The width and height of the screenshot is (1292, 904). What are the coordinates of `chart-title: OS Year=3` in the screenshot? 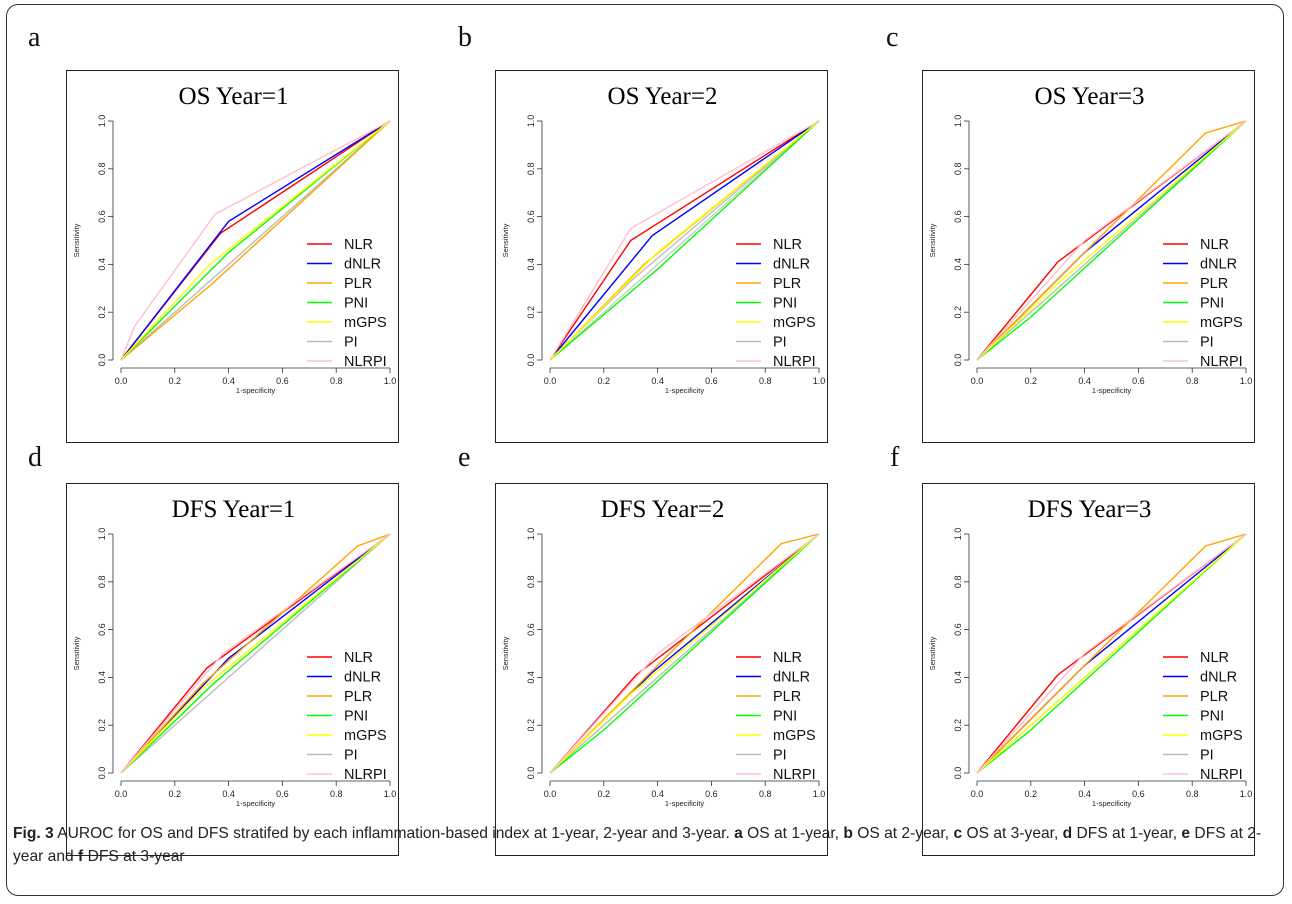 It's located at (1090, 96).